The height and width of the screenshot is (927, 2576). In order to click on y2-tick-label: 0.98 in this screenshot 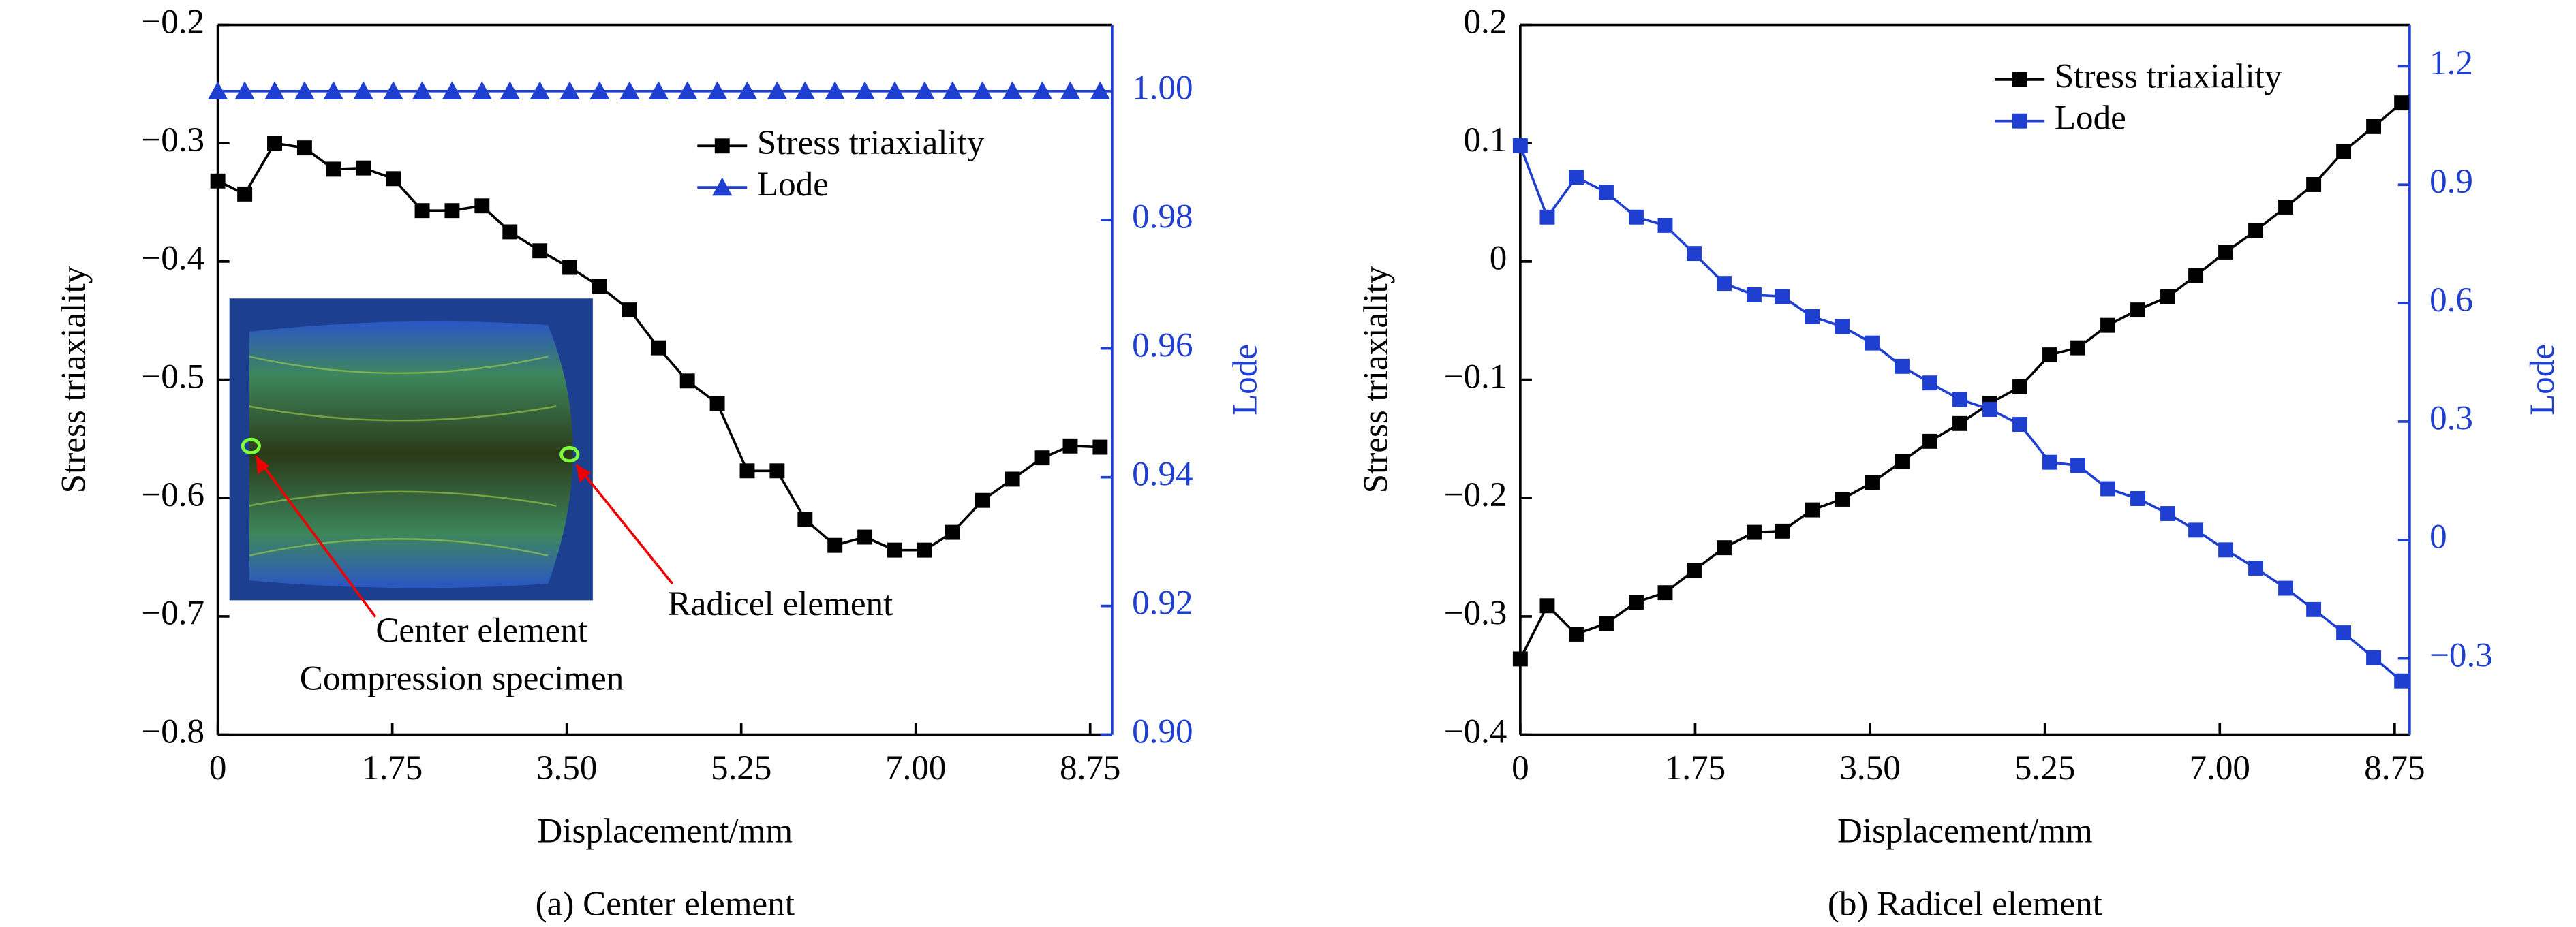, I will do `click(1162, 217)`.